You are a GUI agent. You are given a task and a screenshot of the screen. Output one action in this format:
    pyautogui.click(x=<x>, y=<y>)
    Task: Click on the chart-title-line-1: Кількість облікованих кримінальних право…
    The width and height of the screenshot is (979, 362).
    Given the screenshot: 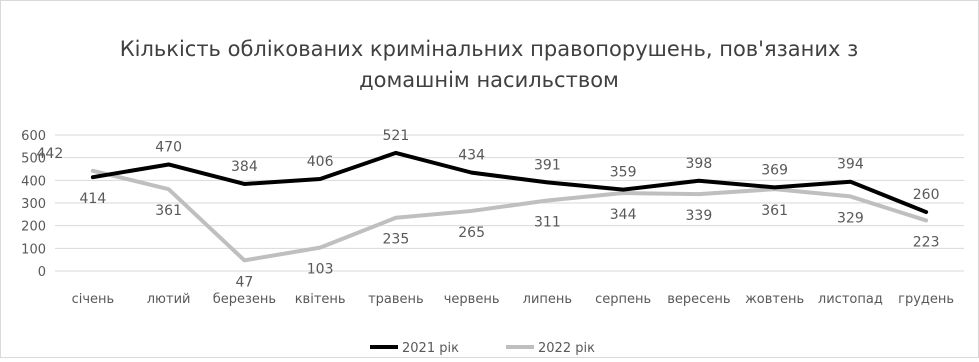 What is the action you would take?
    pyautogui.click(x=489, y=49)
    